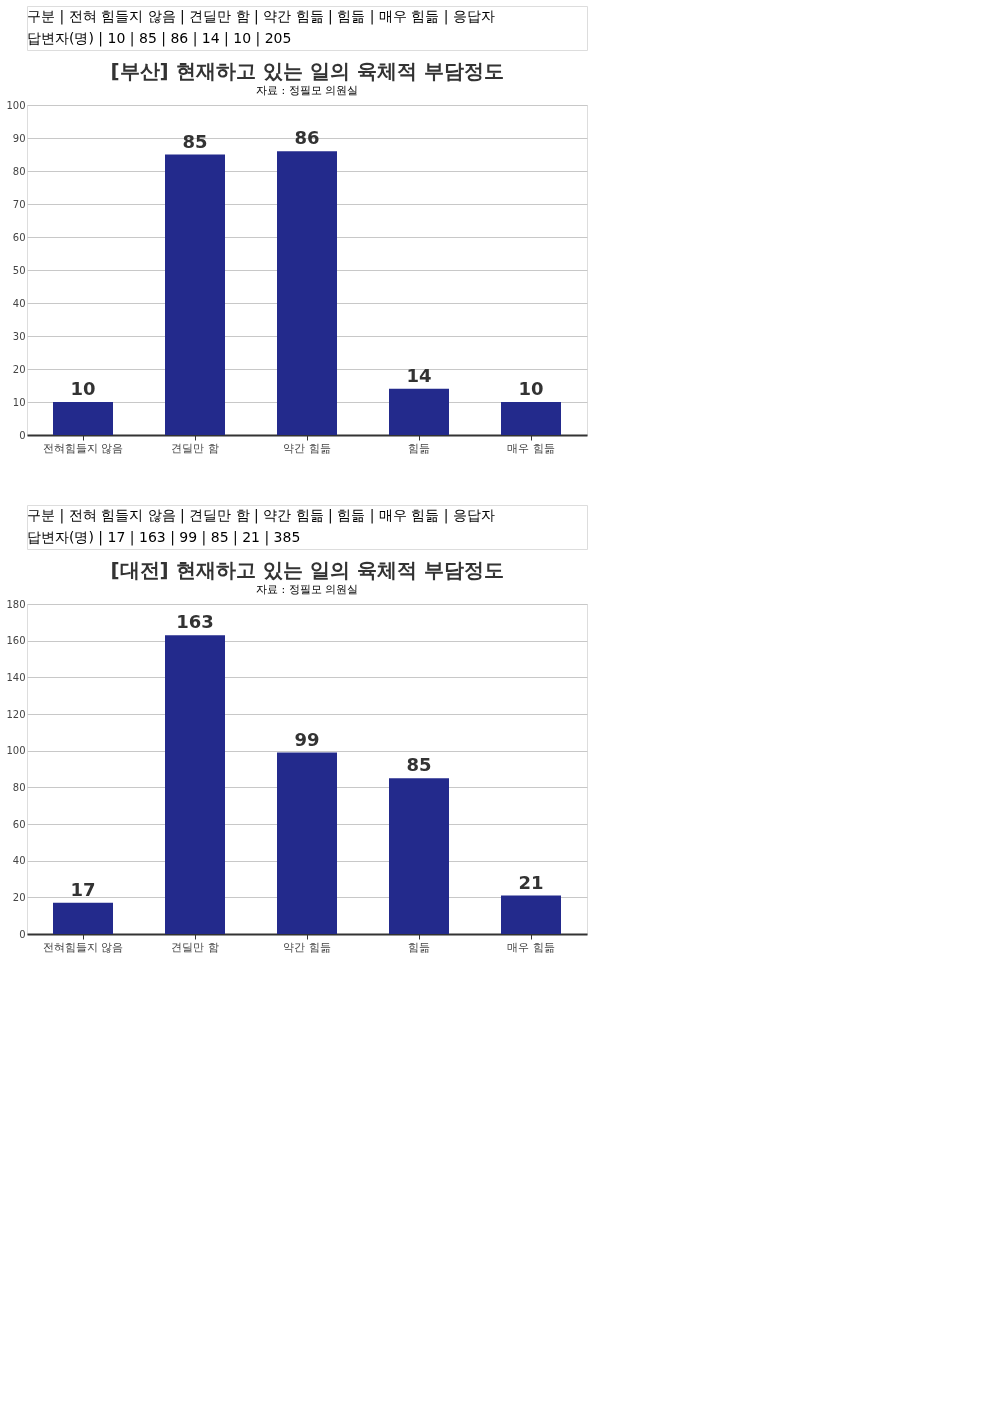  What do you see at coordinates (307, 739) in the screenshot?
I see `data-label: 99` at bounding box center [307, 739].